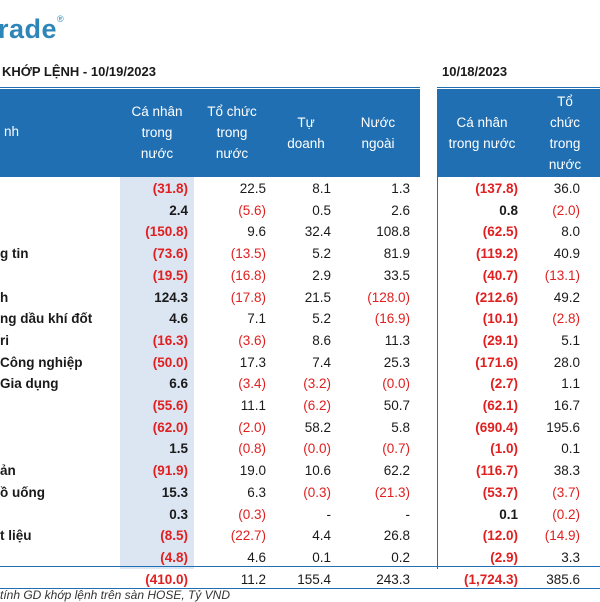 The height and width of the screenshot is (602, 600). Describe the element at coordinates (408, 514) in the screenshot. I see `cell-value: -` at that location.